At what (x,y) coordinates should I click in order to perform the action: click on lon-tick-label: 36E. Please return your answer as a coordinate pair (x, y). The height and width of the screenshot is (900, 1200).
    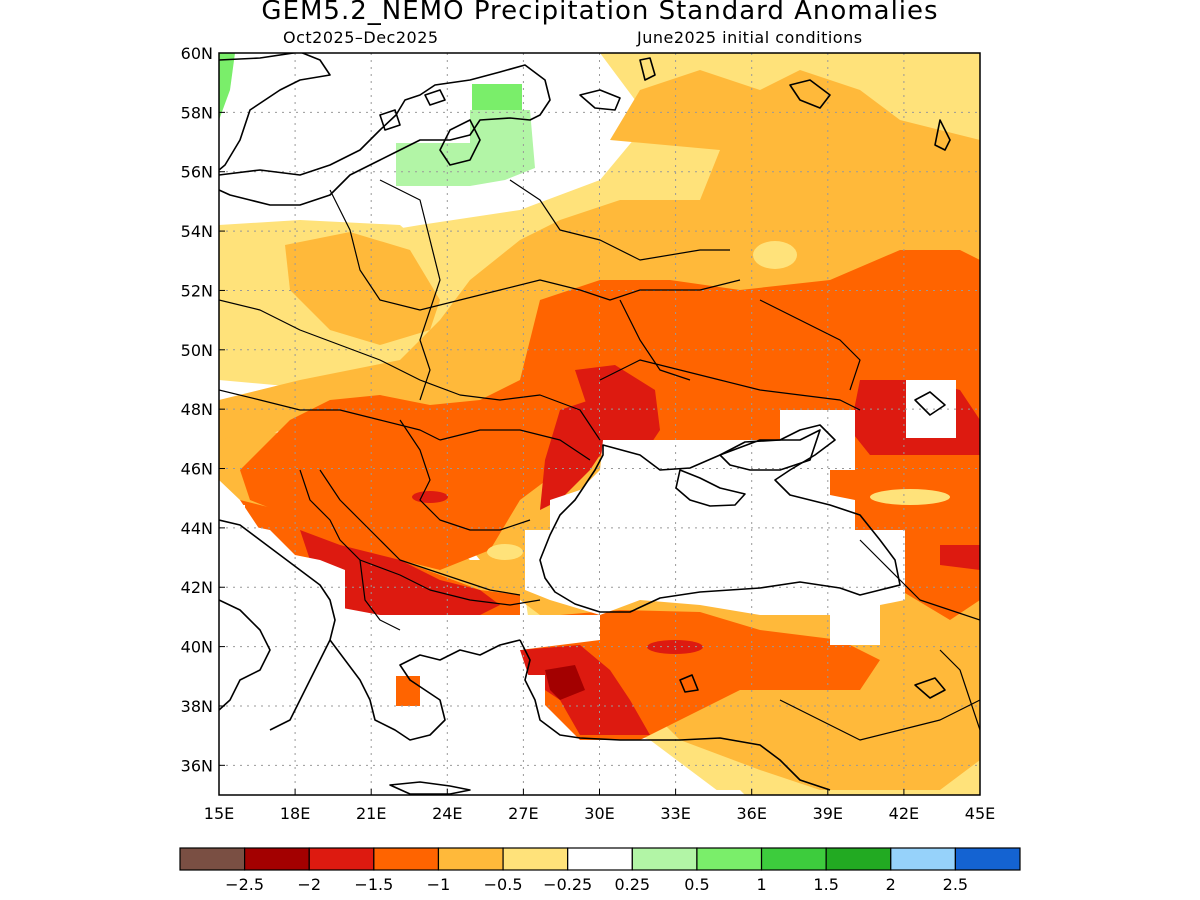
    Looking at the image, I should click on (751, 813).